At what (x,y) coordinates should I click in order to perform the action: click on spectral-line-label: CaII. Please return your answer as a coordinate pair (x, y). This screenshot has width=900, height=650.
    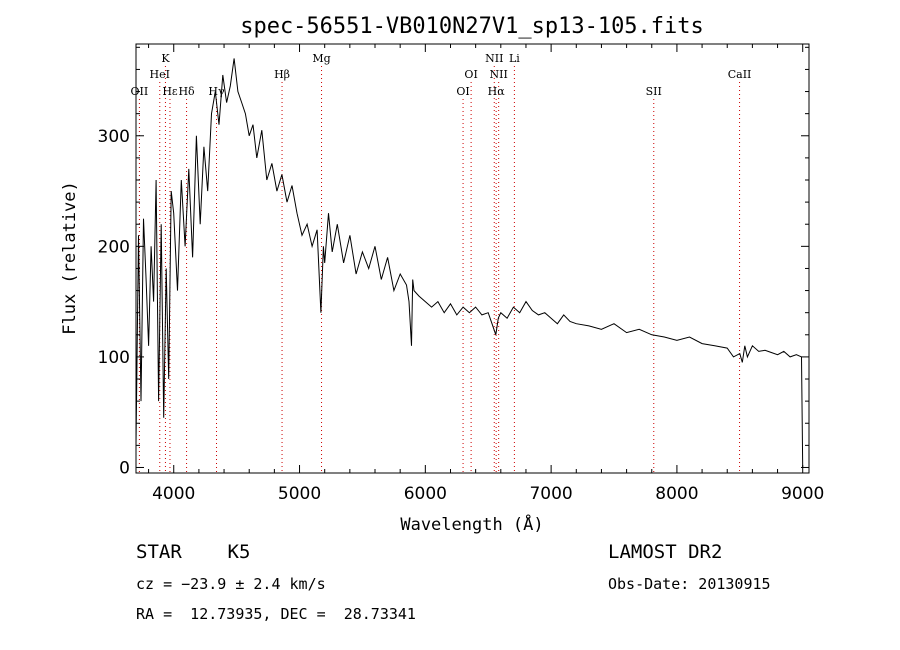
    Looking at the image, I should click on (740, 74).